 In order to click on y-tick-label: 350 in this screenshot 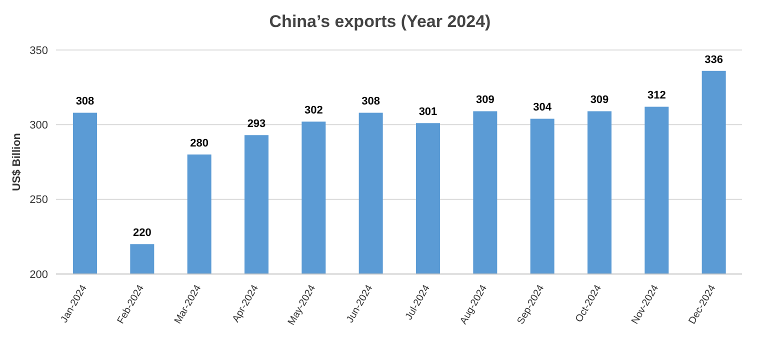, I will do `click(39, 50)`.